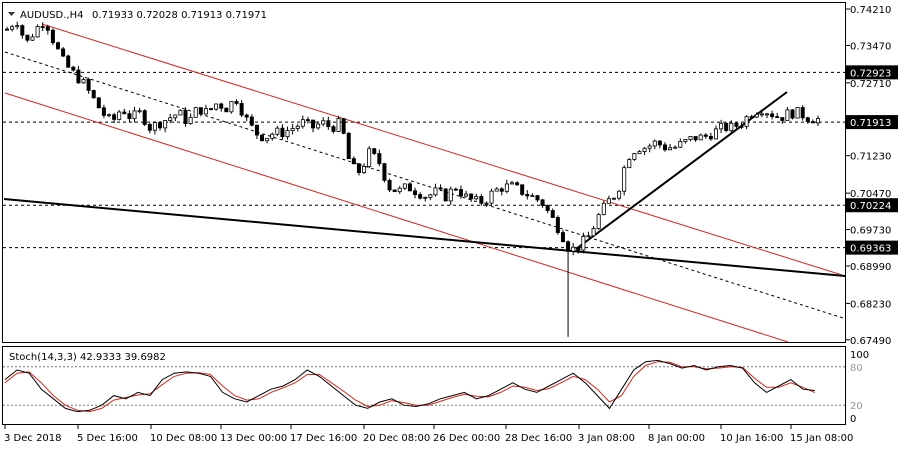 The image size is (899, 454). I want to click on x-tick-label: 8 Jan 00:00, so click(676, 438).